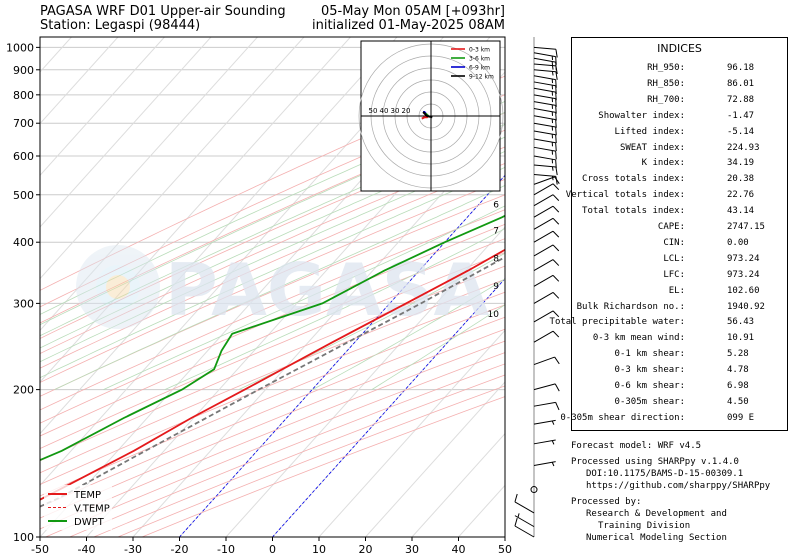 The image size is (802, 560). What do you see at coordinates (743, 290) in the screenshot?
I see `index-value: 102.60` at bounding box center [743, 290].